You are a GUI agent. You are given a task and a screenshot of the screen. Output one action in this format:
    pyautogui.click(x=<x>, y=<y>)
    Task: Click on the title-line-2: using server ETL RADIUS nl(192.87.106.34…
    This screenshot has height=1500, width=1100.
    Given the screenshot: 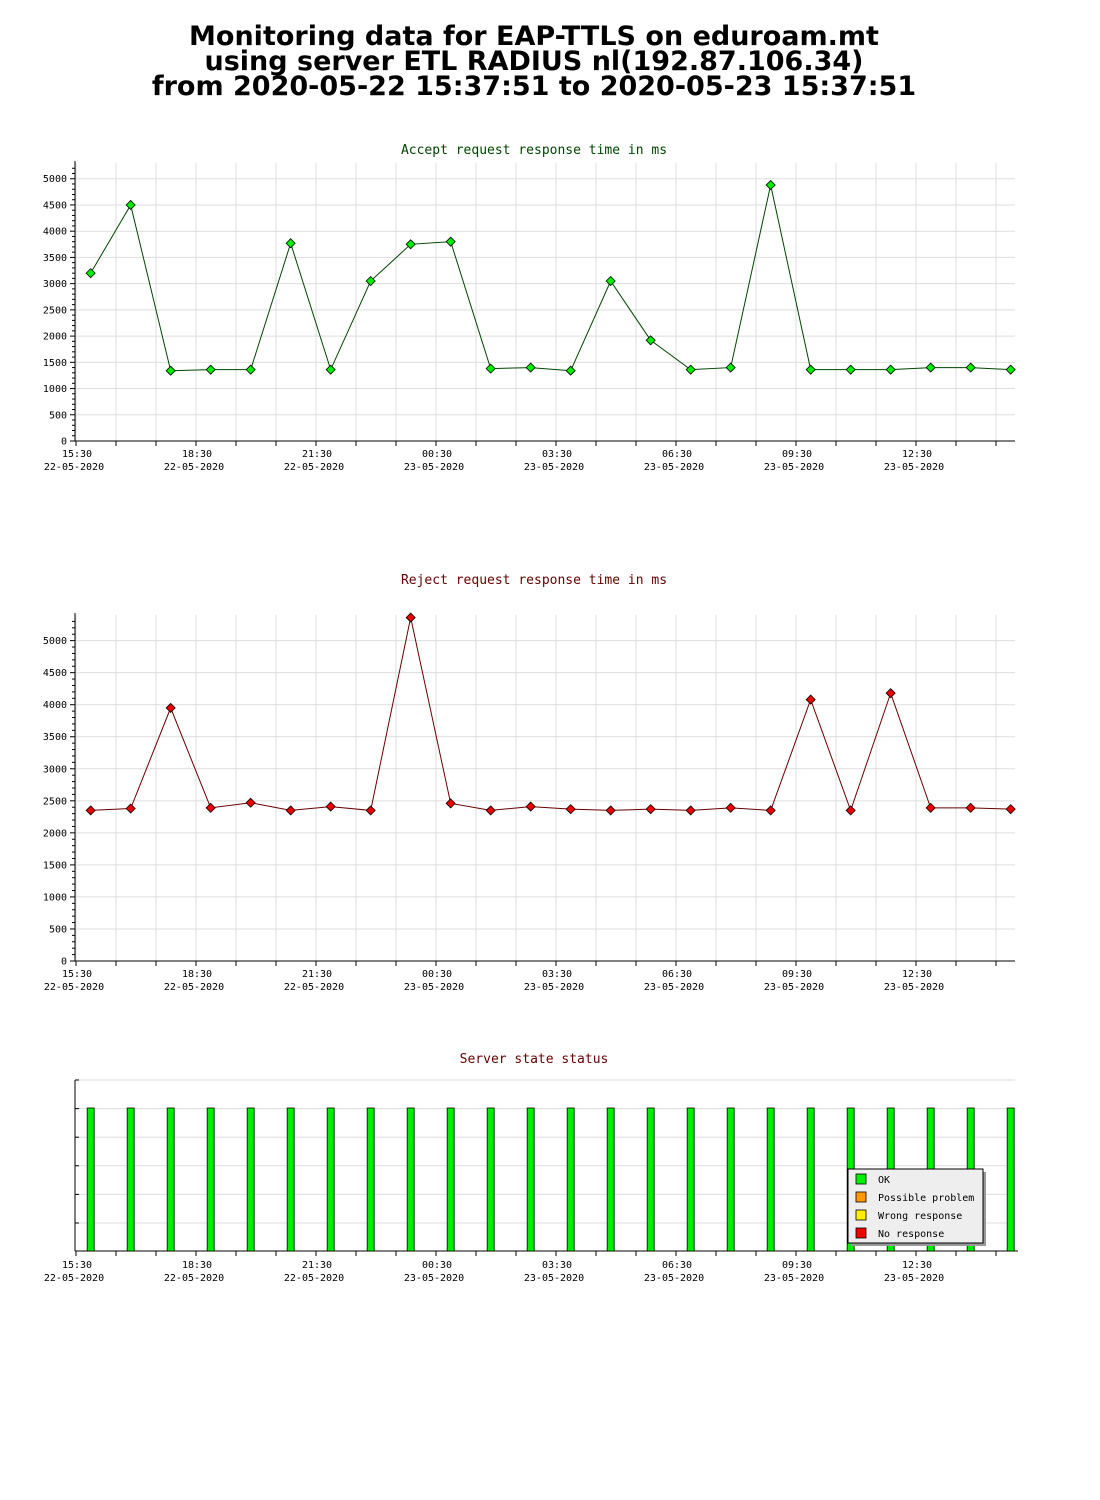 What is the action you would take?
    pyautogui.click(x=534, y=61)
    